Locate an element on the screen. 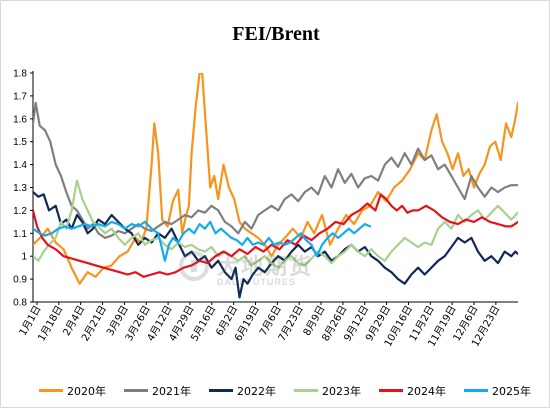  legend-label: 2021年 is located at coordinates (171, 391).